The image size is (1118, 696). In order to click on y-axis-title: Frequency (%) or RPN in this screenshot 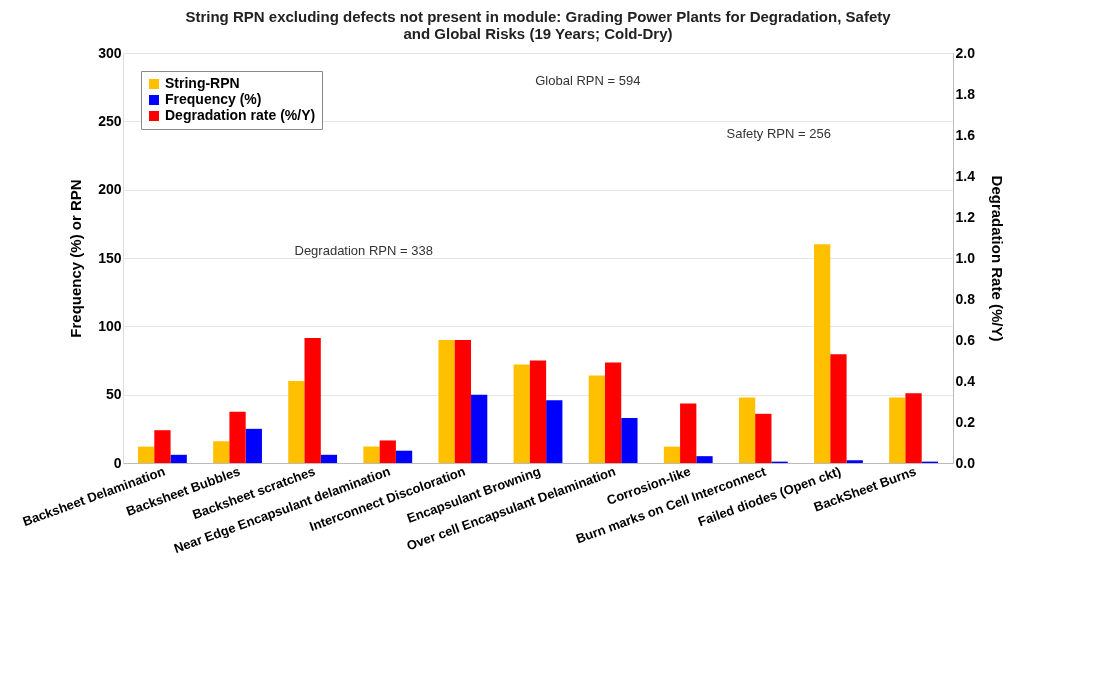, I will do `click(76, 258)`.